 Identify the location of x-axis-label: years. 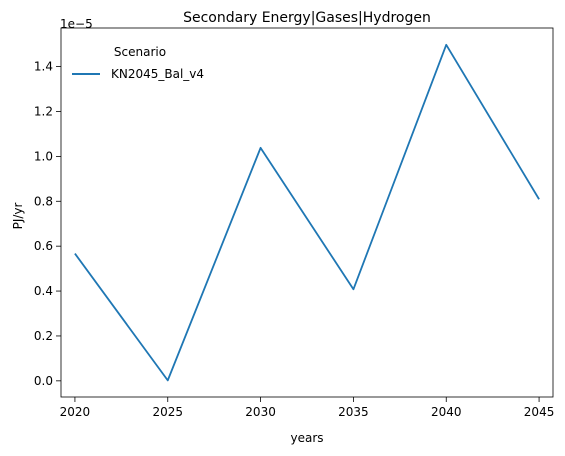
(306, 438).